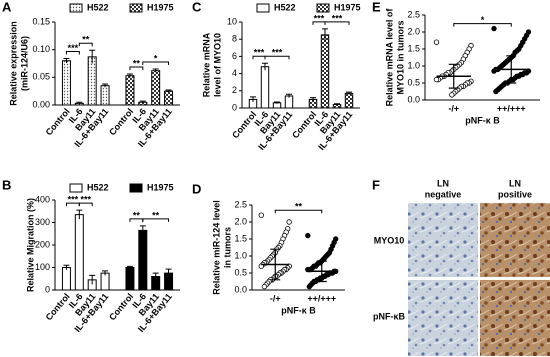  Describe the element at coordinates (321, 298) in the screenshot. I see `x-tick-label: ++/+++` at that location.